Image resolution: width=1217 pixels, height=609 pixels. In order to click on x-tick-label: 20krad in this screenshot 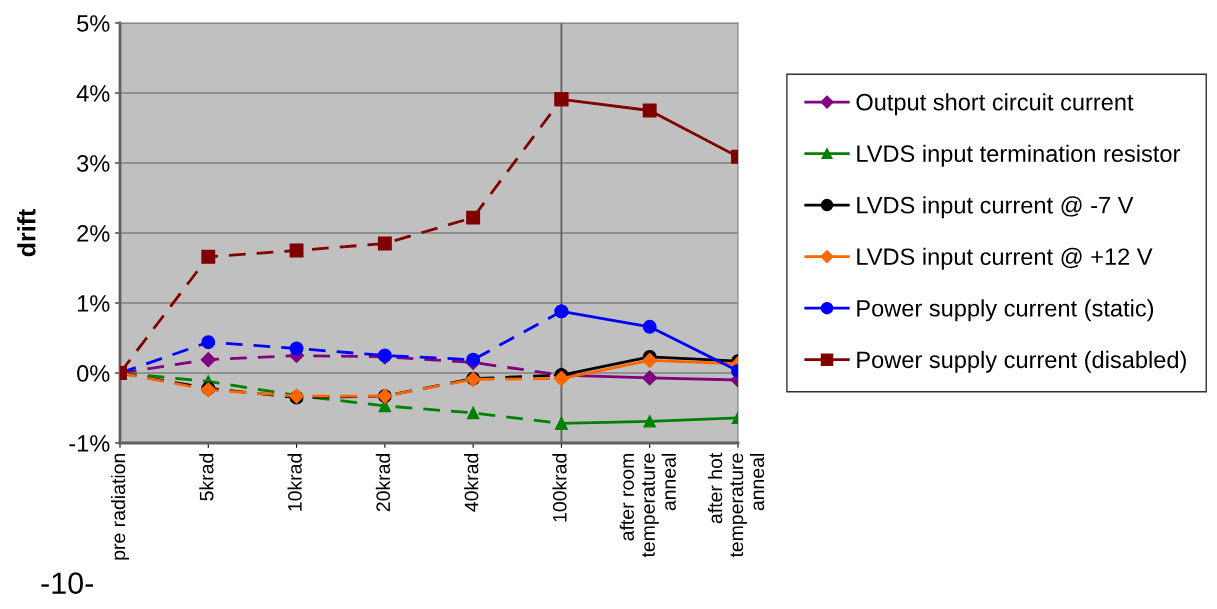, I will do `click(383, 482)`.